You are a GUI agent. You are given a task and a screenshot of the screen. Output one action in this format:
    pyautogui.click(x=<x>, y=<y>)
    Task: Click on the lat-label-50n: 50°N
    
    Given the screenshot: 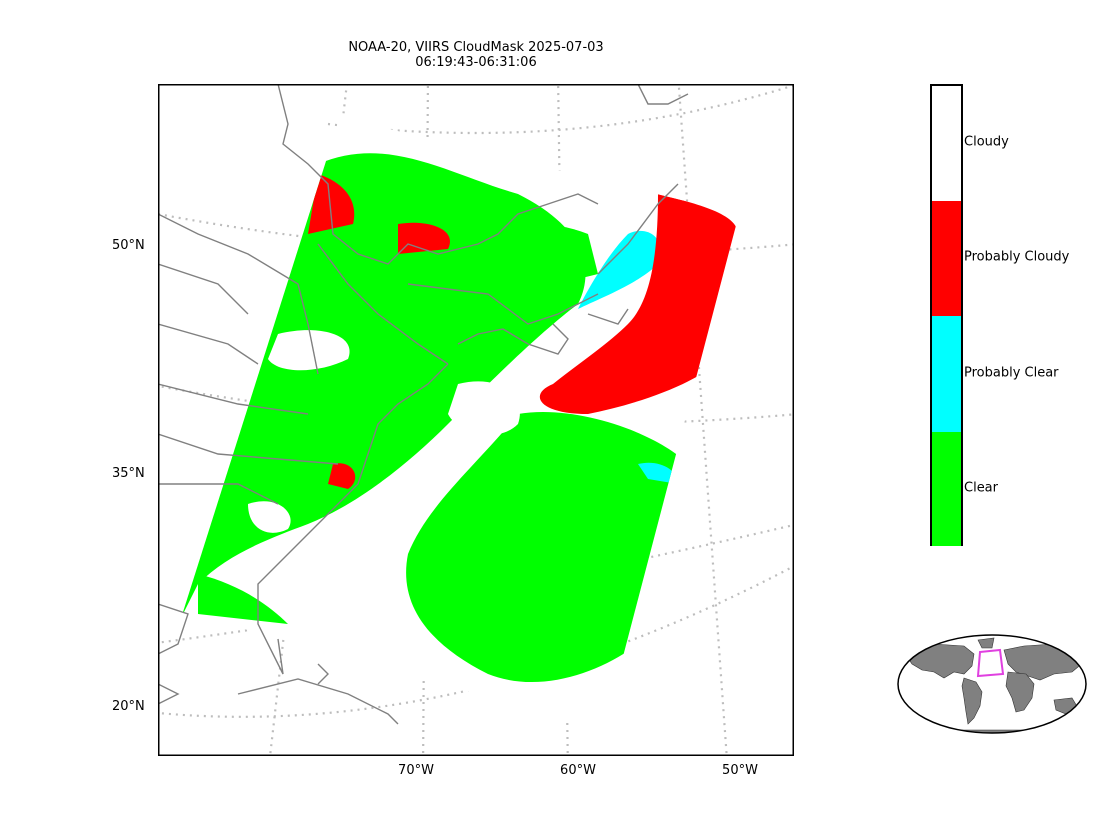 What is the action you would take?
    pyautogui.click(x=128, y=245)
    